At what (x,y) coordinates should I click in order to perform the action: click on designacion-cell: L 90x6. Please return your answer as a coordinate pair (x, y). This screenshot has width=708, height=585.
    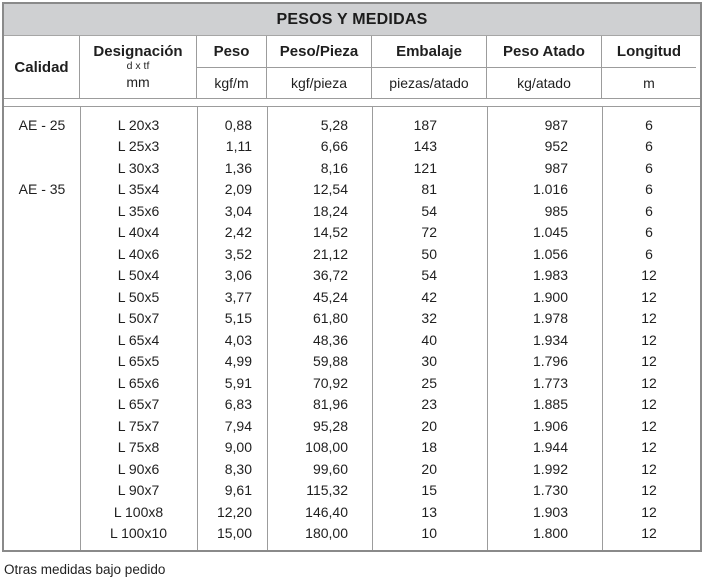
    Looking at the image, I should click on (138, 468).